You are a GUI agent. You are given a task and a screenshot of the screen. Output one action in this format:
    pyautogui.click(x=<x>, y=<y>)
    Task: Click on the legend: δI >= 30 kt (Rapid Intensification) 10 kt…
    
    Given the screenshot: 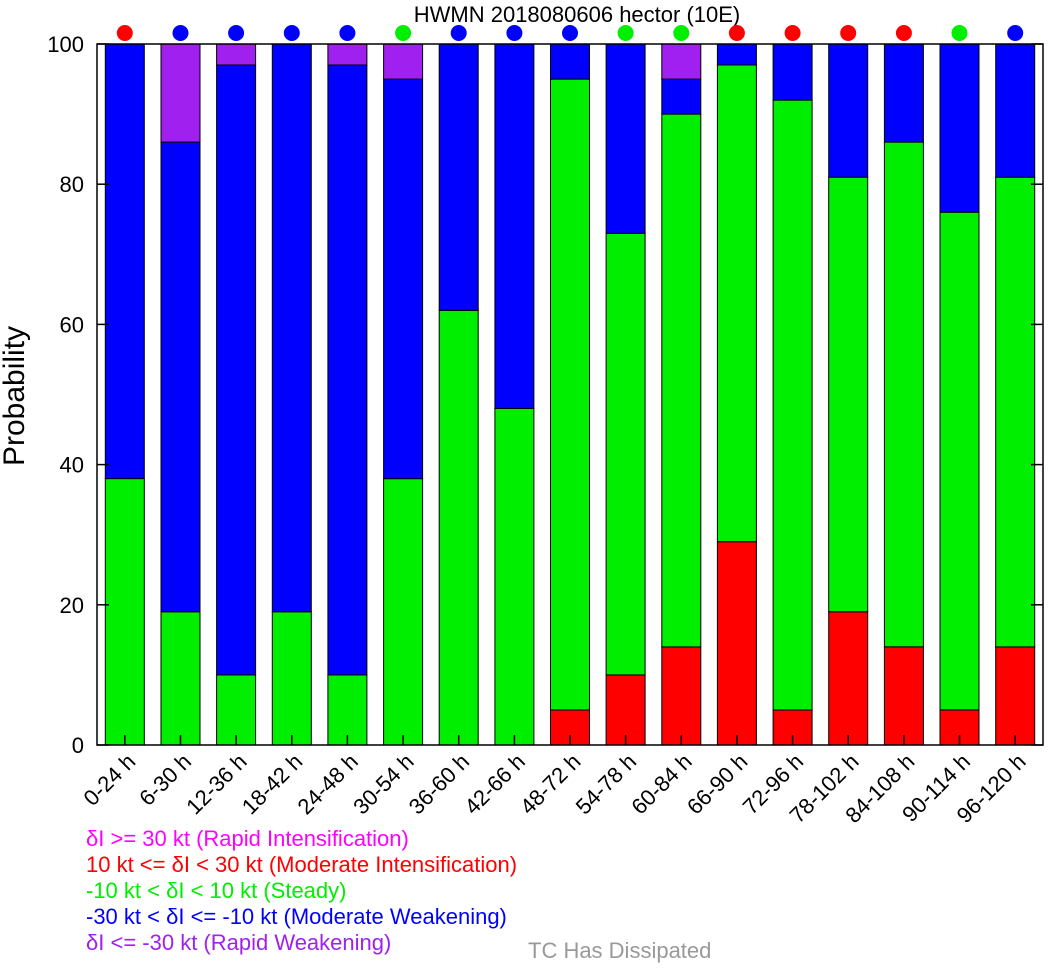 What is the action you would take?
    pyautogui.click(x=301, y=891)
    